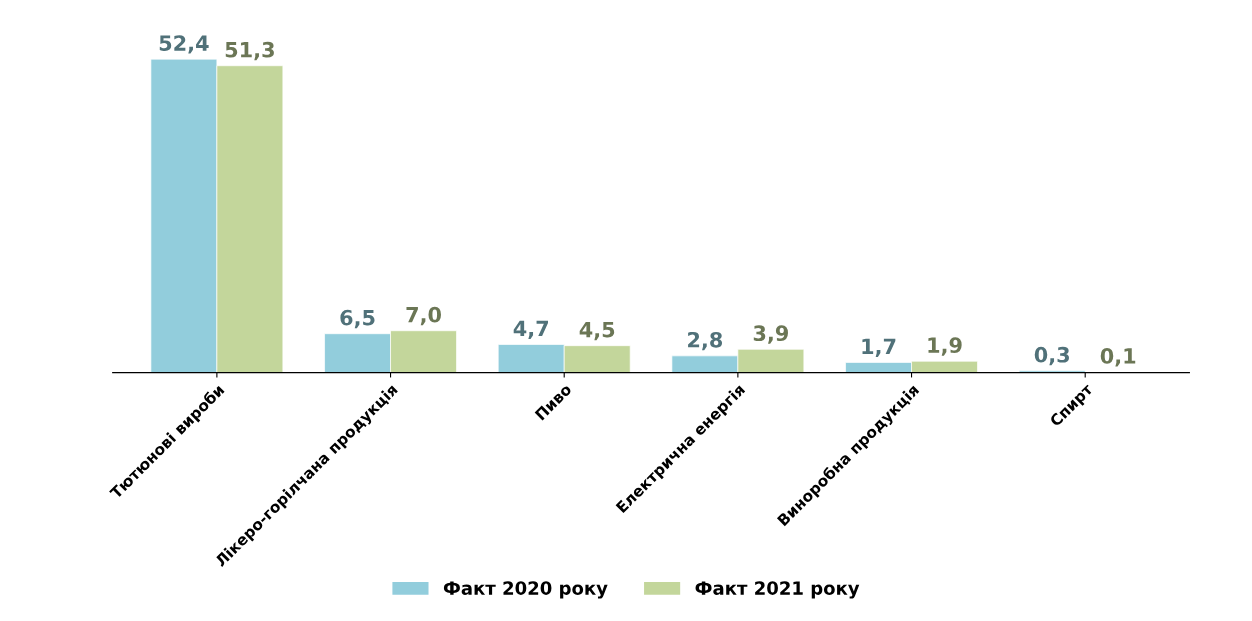 This screenshot has width=1252, height=621. Describe the element at coordinates (531, 329) in the screenshot. I see `data-label: 4,7` at that location.